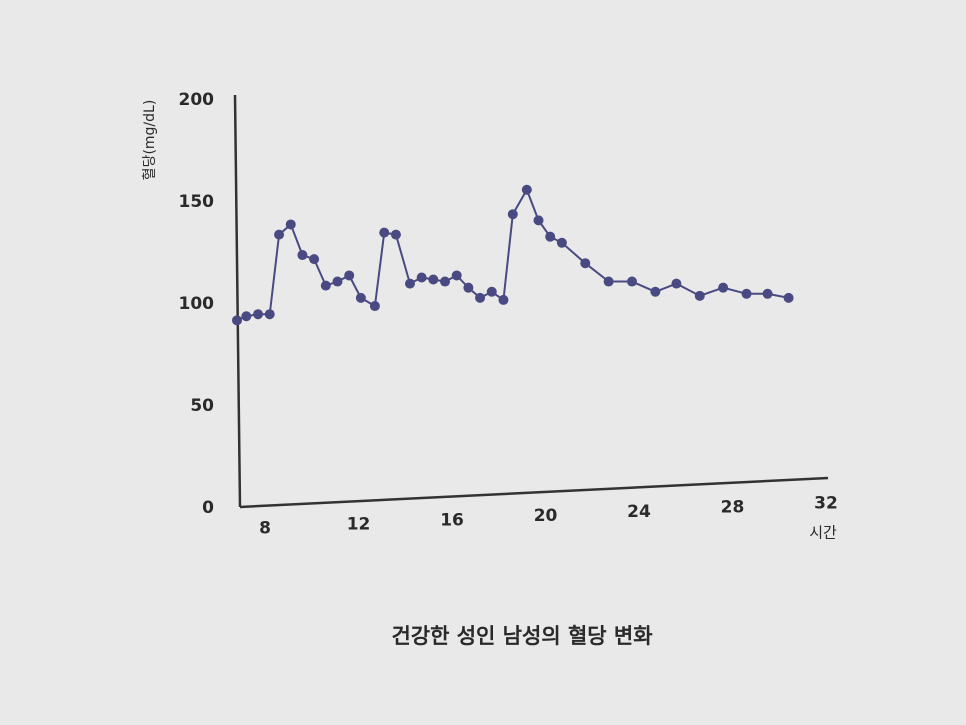  What do you see at coordinates (265, 529) in the screenshot?
I see `x-tick-label: 8` at bounding box center [265, 529].